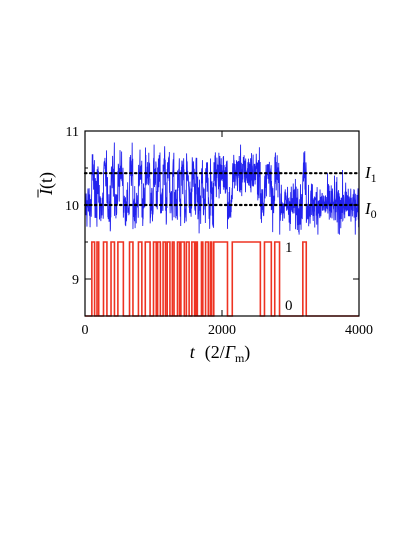  I want to click on state-label-high: 1, so click(289, 248).